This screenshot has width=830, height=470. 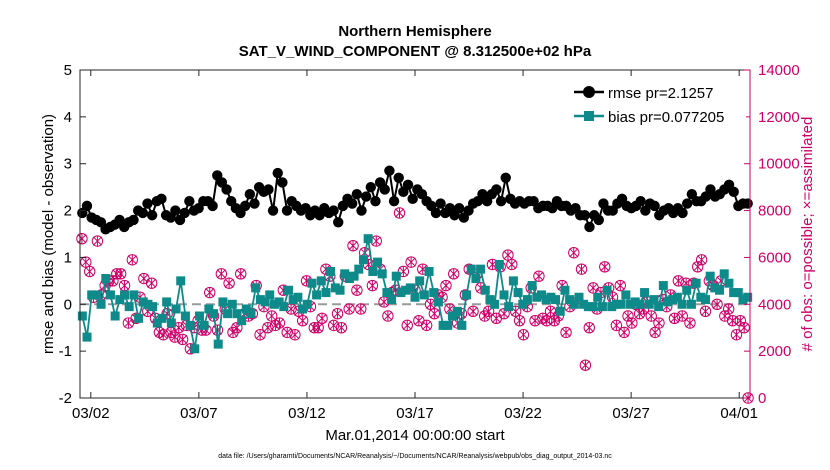 I want to click on y-tick-label-right: 12000, so click(x=779, y=117).